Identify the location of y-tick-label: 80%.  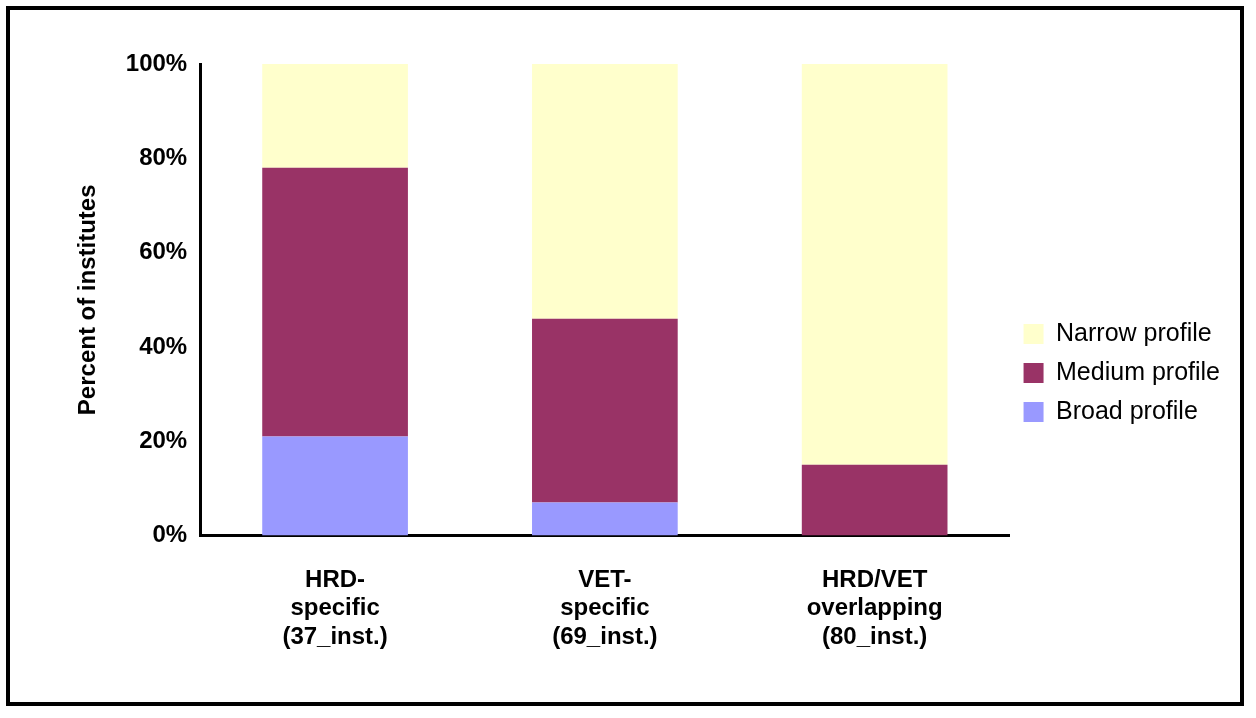
(163, 156).